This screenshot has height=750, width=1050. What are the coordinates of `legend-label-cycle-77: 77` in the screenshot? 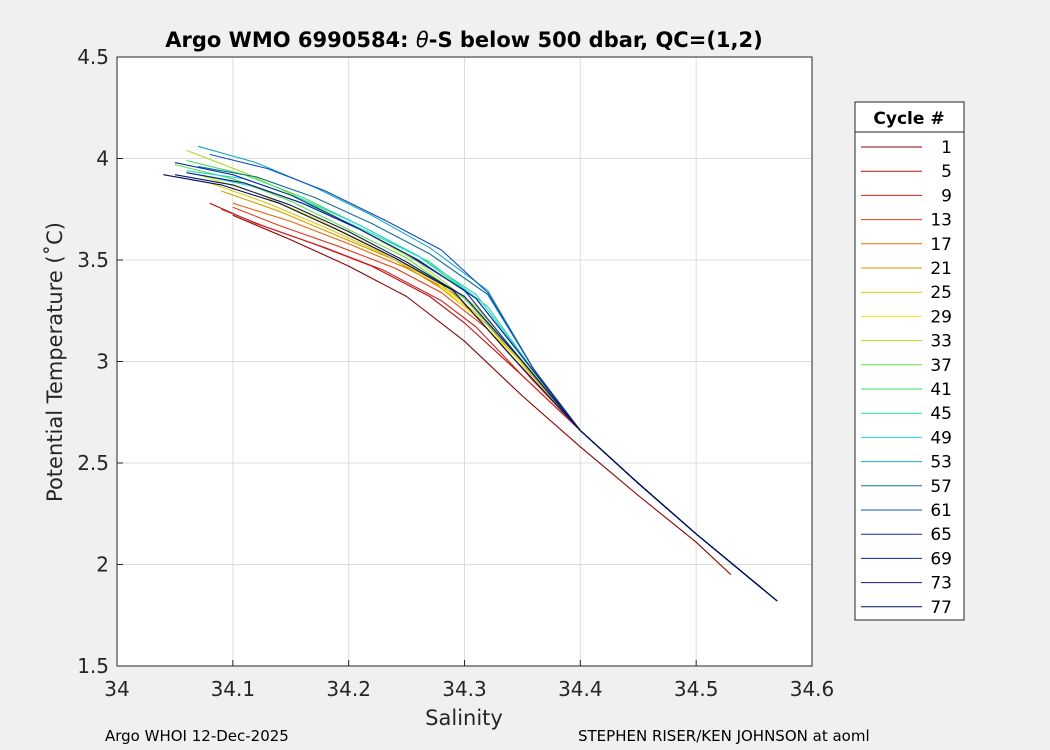 It's located at (941, 608).